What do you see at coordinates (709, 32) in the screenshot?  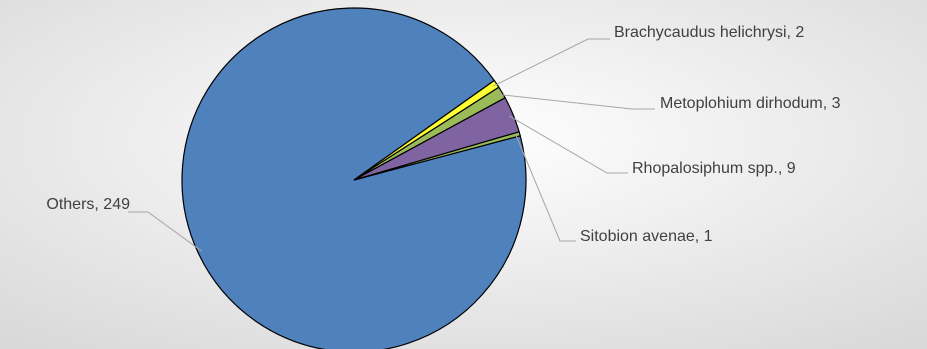 I see `data-label-brachycaudus-helichrysi: Brachycaudus helichrysi, 2` at bounding box center [709, 32].